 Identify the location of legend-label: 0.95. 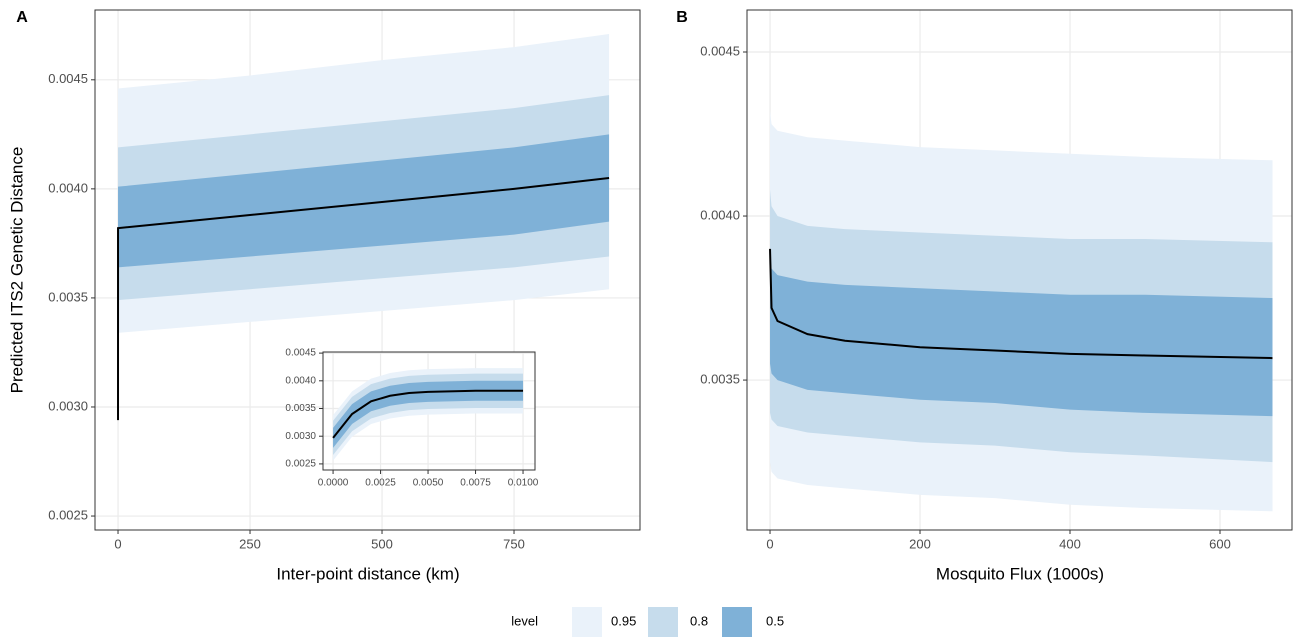
(623, 620).